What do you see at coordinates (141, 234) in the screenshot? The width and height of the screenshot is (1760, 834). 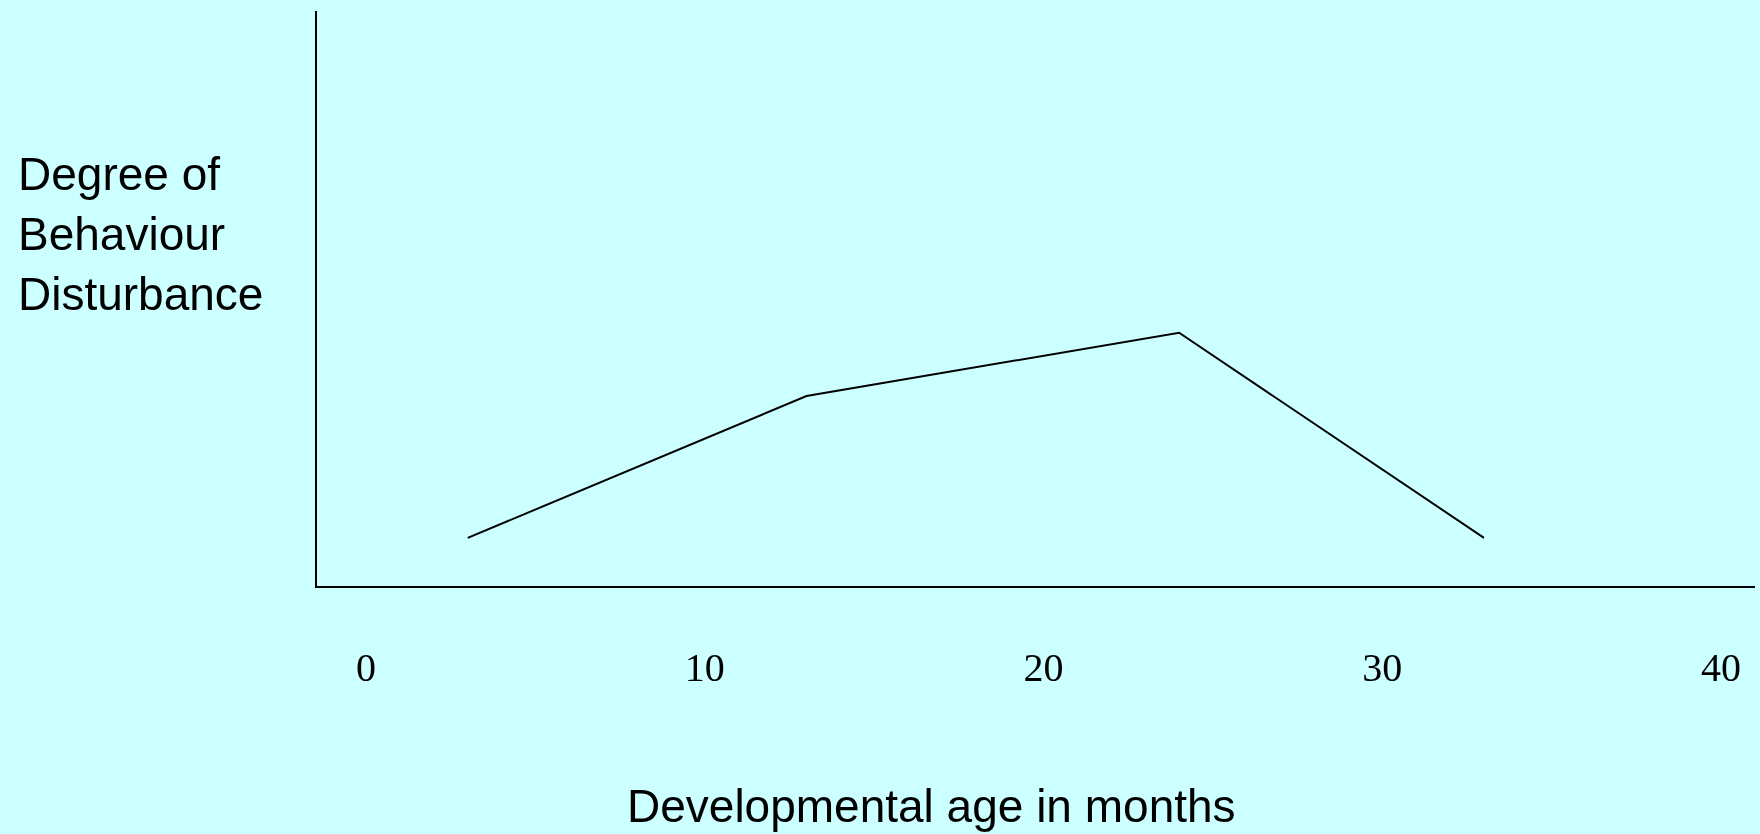 I see `y-axis-title: Degree of Behaviour Disturbance` at bounding box center [141, 234].